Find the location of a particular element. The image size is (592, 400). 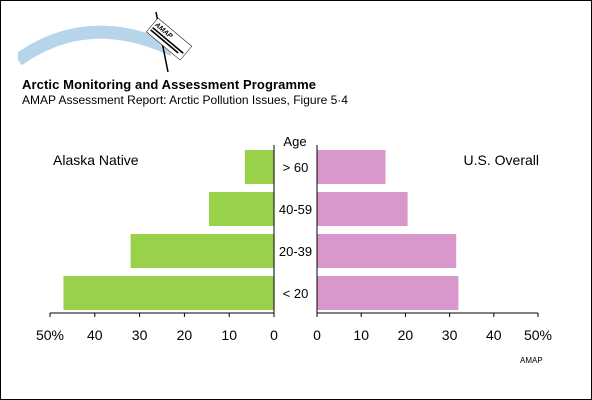

amap-logo: AMAP is located at coordinates (105, 42).